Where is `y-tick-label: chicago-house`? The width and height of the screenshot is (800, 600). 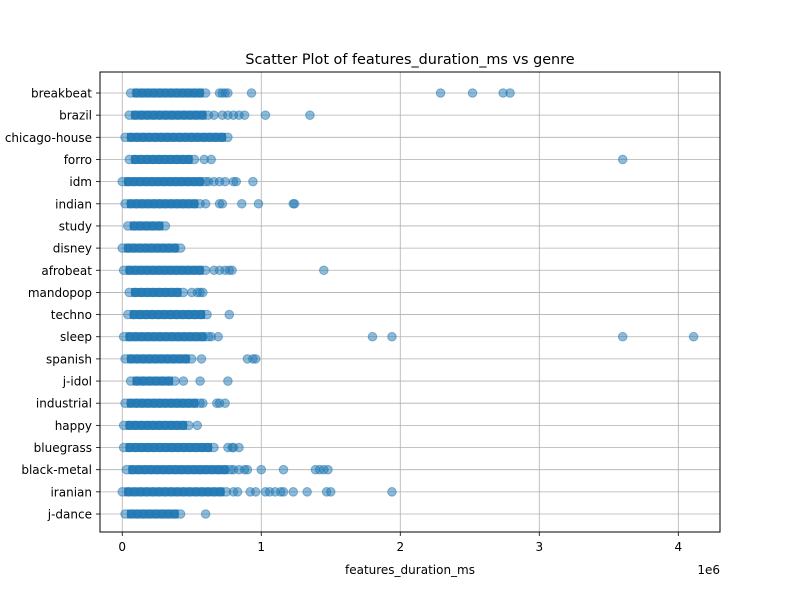
y-tick-label: chicago-house is located at coordinates (48, 138).